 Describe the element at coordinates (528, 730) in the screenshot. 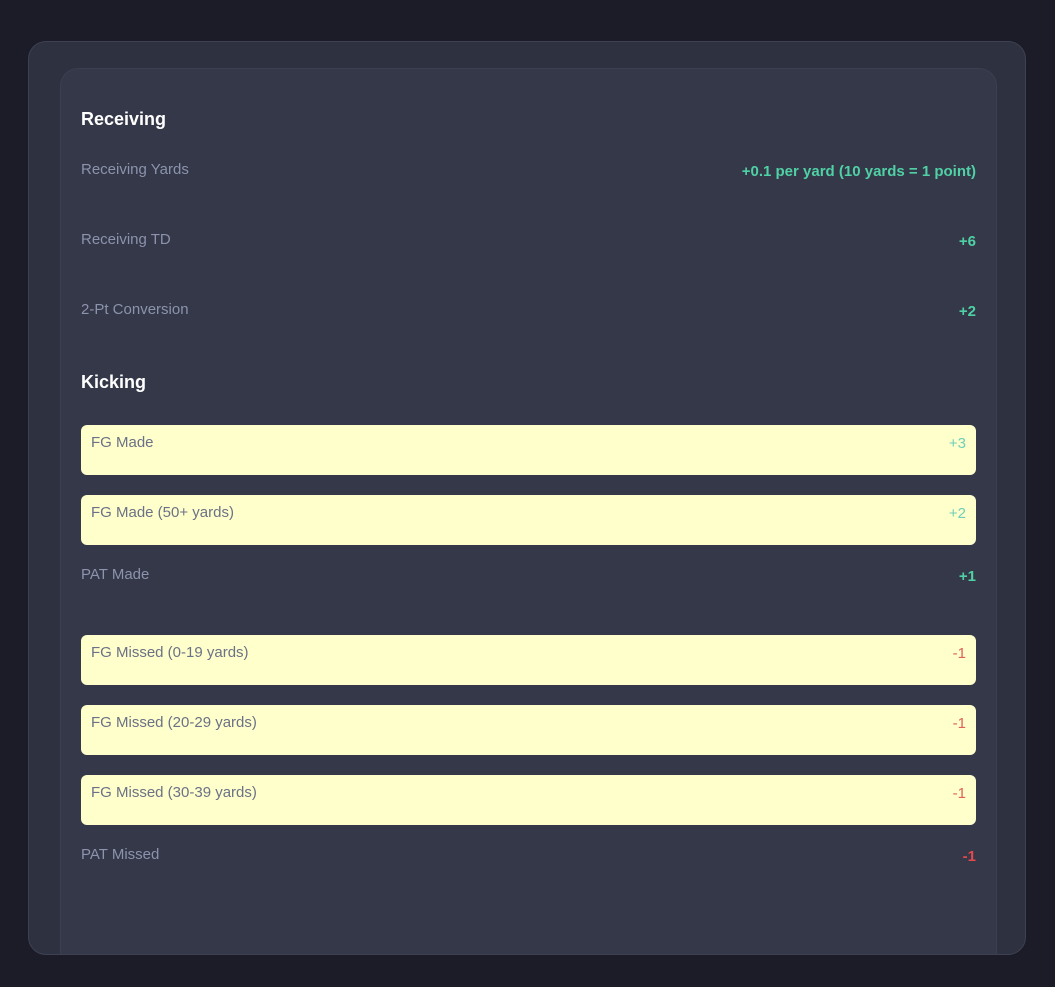

I see `scoring-rule-row: FG Missed (20-29 yards) -1` at that location.